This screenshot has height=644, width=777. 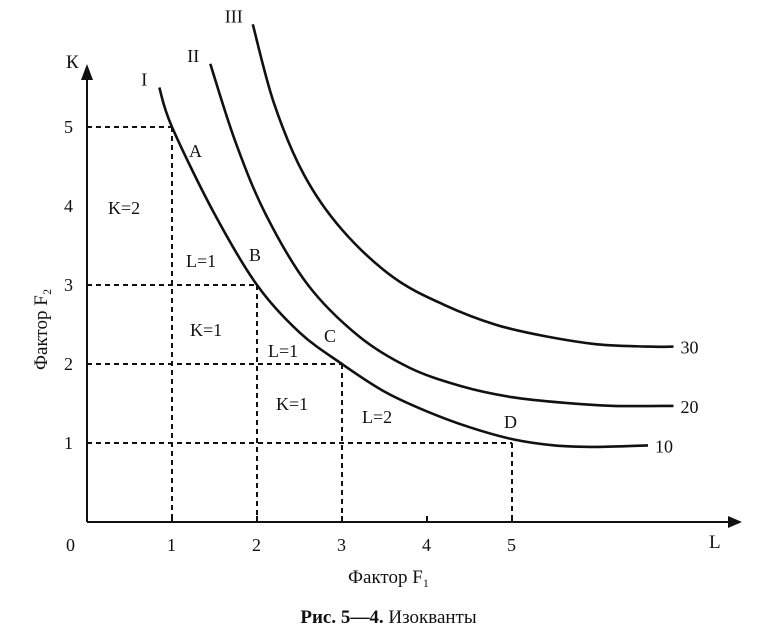 What do you see at coordinates (195, 151) in the screenshot?
I see `point-label: A` at bounding box center [195, 151].